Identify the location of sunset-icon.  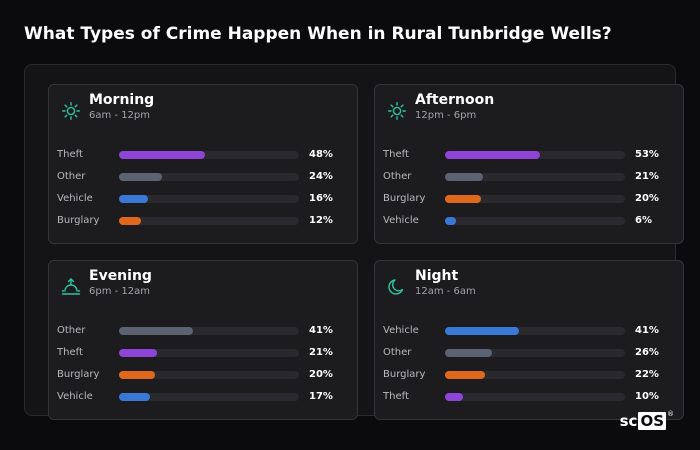
(71, 287).